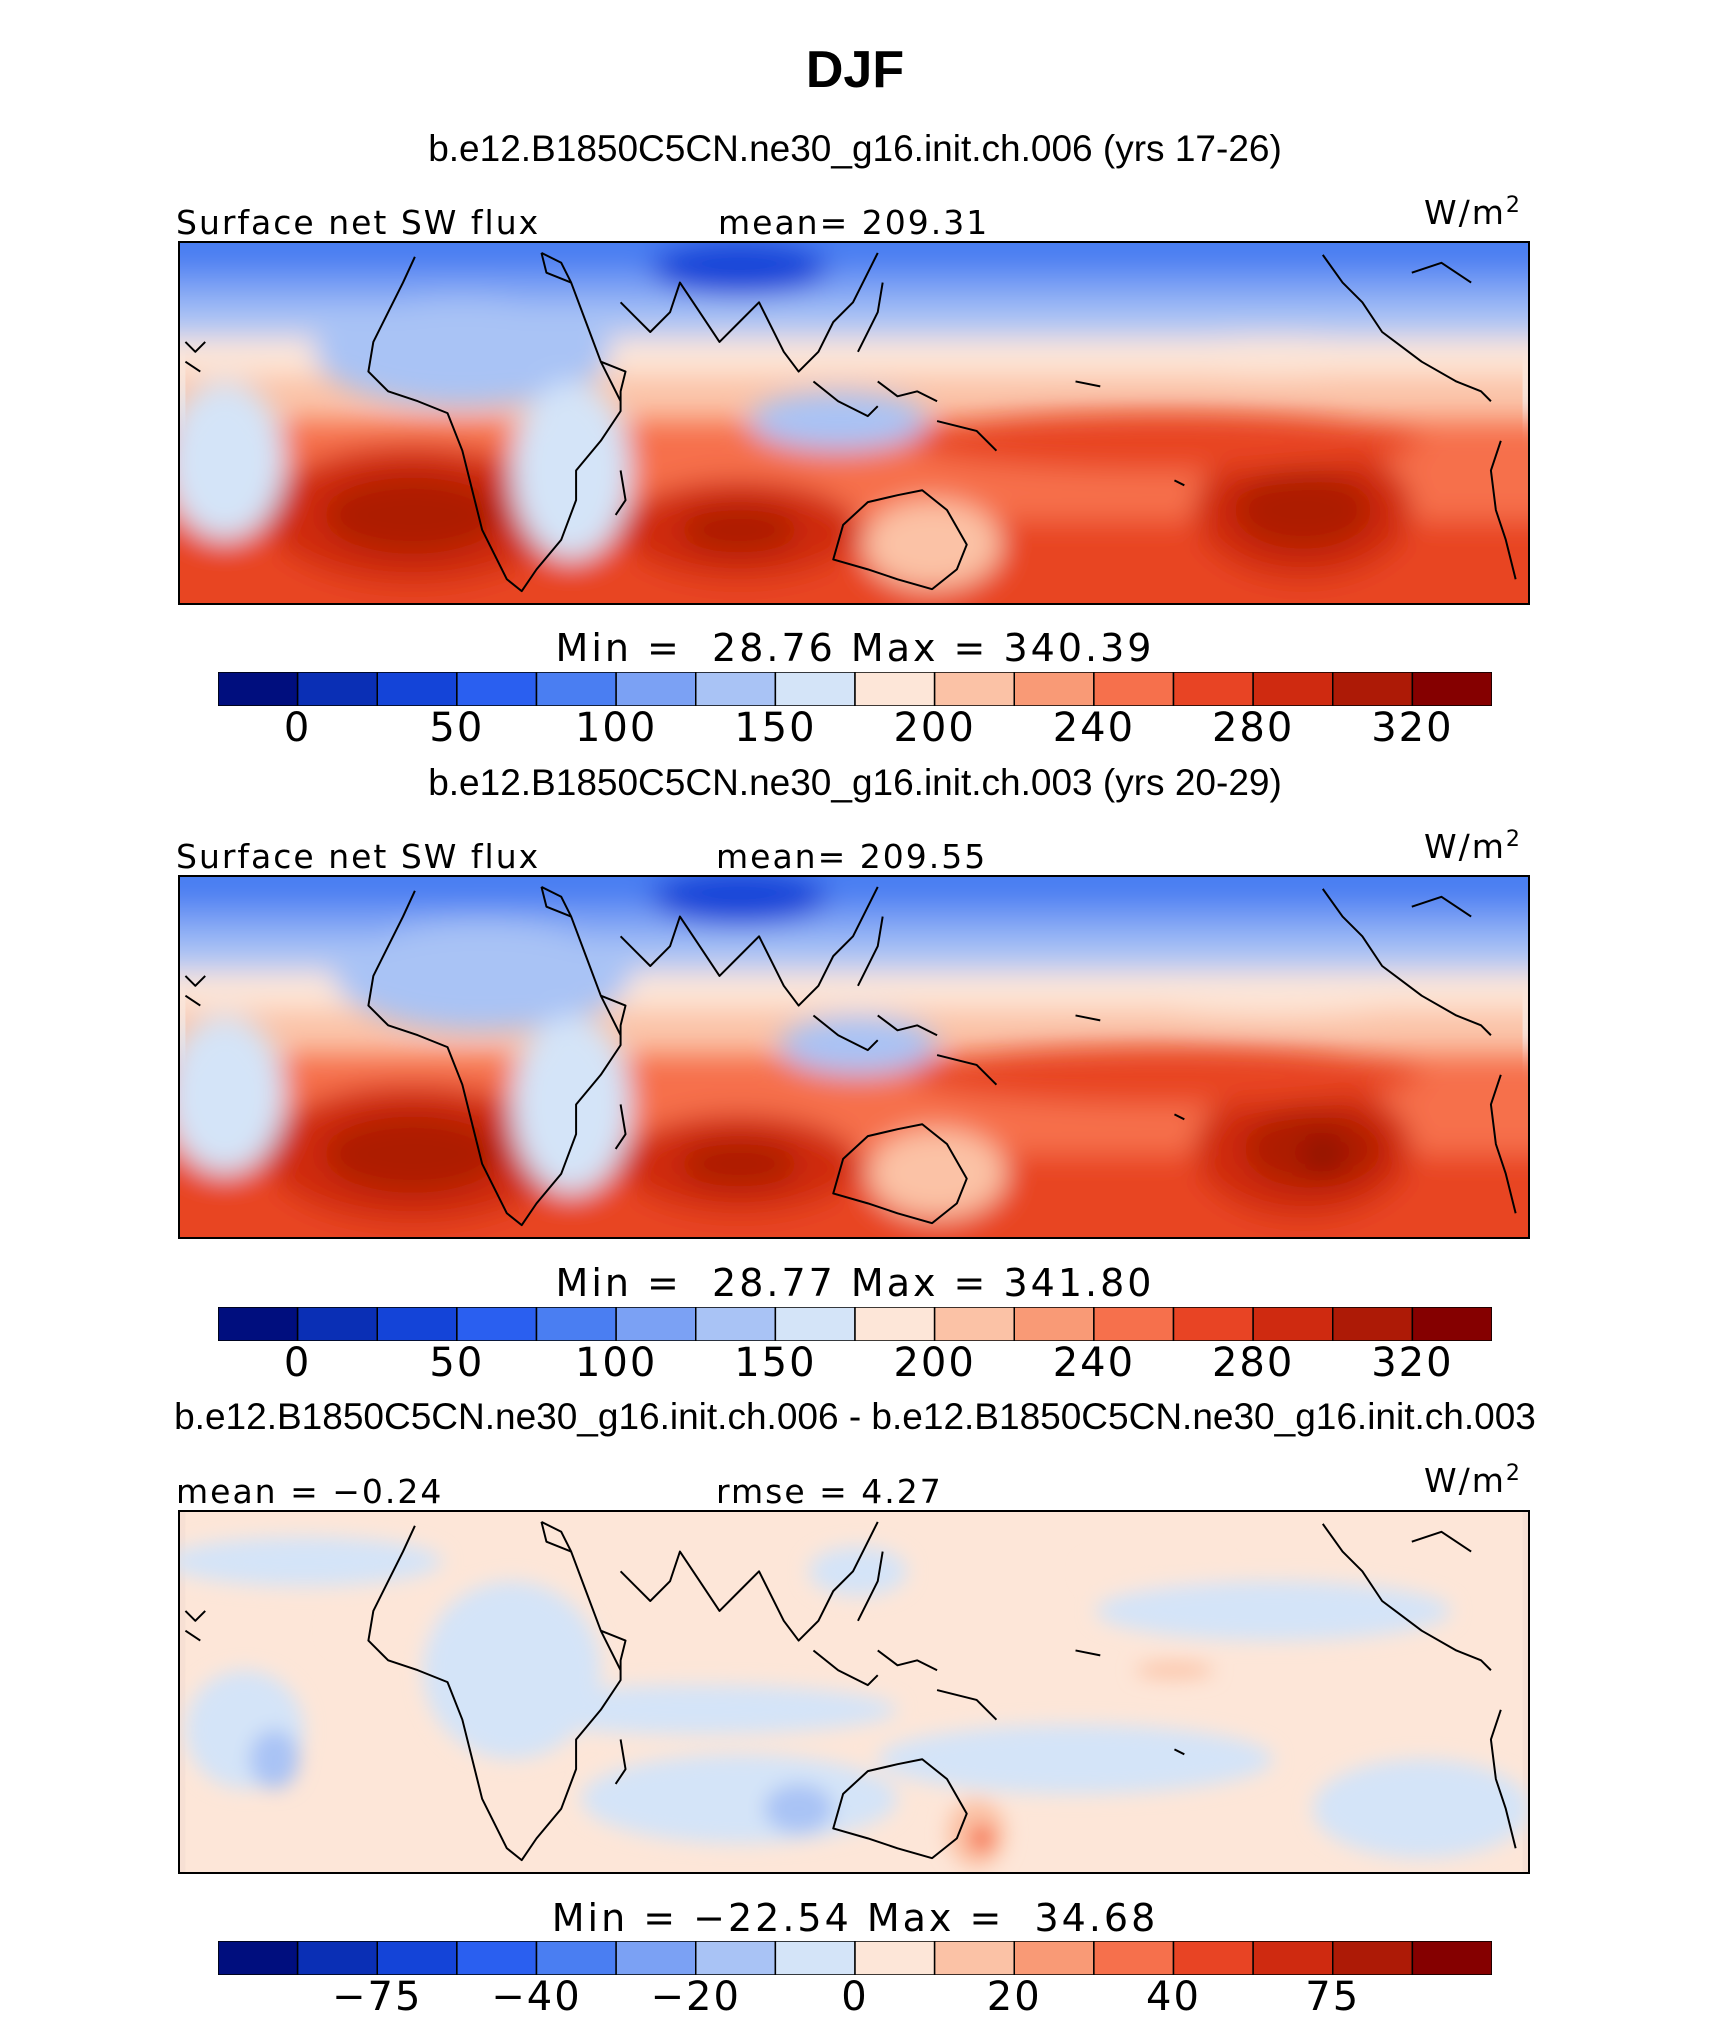 The height and width of the screenshot is (2036, 1710). I want to click on panel2-units-exp: 2, so click(1513, 839).